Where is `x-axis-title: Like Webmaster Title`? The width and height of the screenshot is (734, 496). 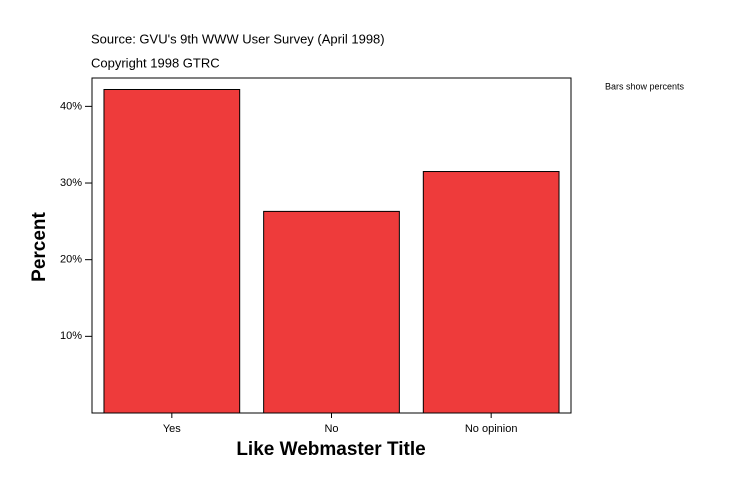
x-axis-title: Like Webmaster Title is located at coordinates (330, 449).